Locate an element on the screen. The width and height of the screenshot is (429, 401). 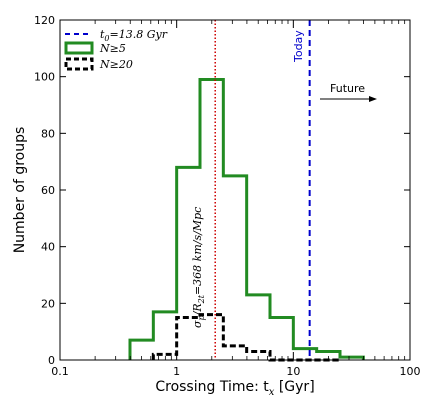
x-tick-label: 1 is located at coordinates (176, 371).